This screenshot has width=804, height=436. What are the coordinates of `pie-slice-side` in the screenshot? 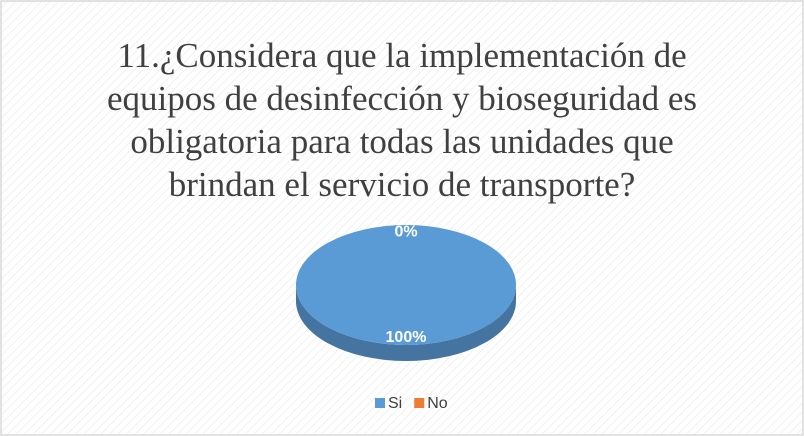 It's located at (406, 323).